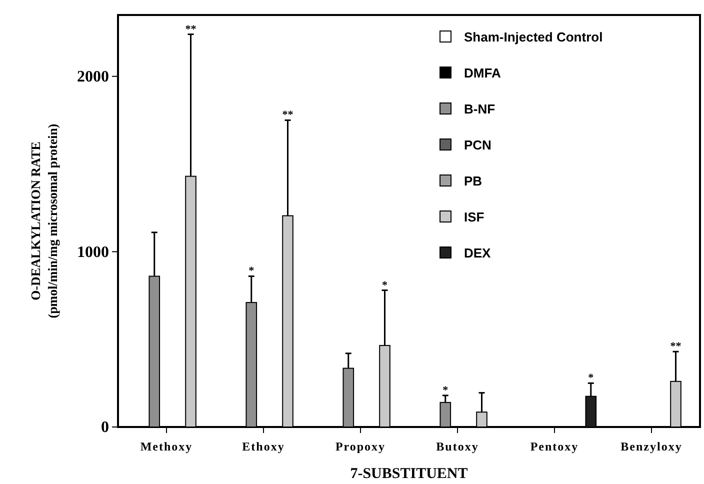 This screenshot has width=704, height=484. Describe the element at coordinates (554, 446) in the screenshot. I see `x-tick-label: Pentoxy` at that location.